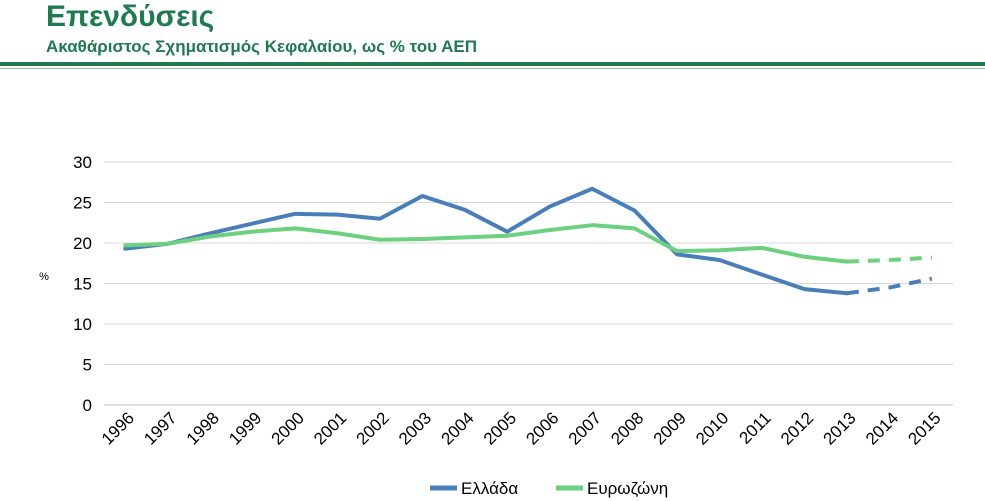 The image size is (985, 501). Describe the element at coordinates (882, 428) in the screenshot. I see `x-tick-label: 2014` at that location.